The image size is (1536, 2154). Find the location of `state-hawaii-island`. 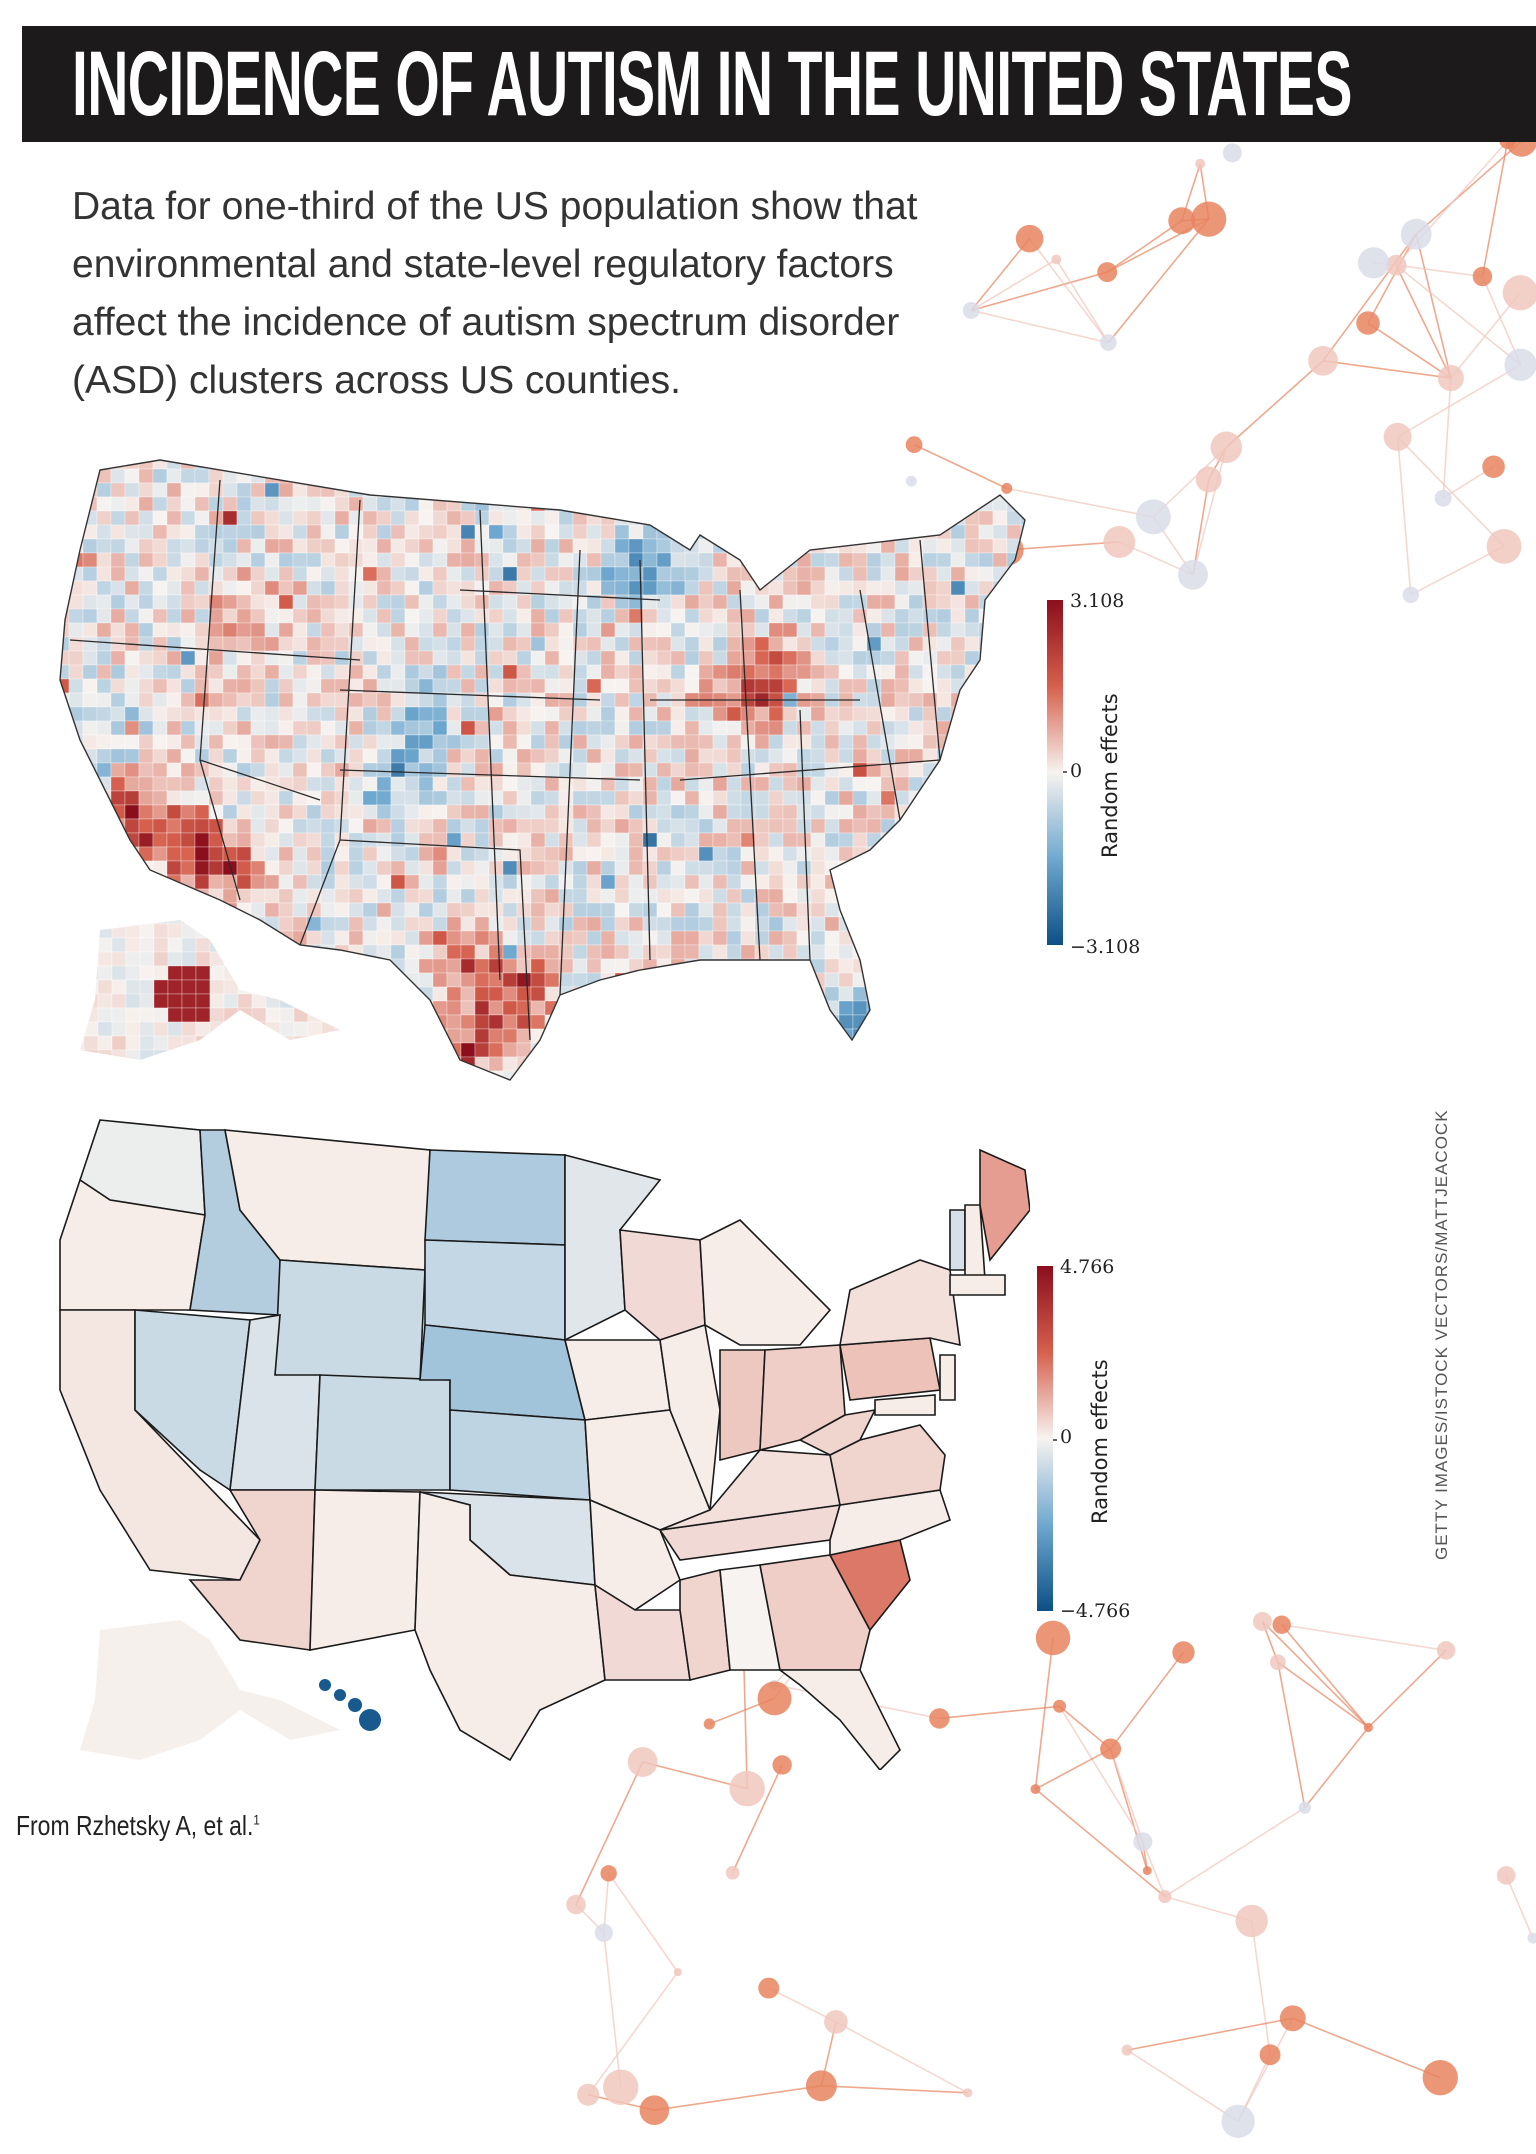

state-hawaii-island is located at coordinates (370, 1720).